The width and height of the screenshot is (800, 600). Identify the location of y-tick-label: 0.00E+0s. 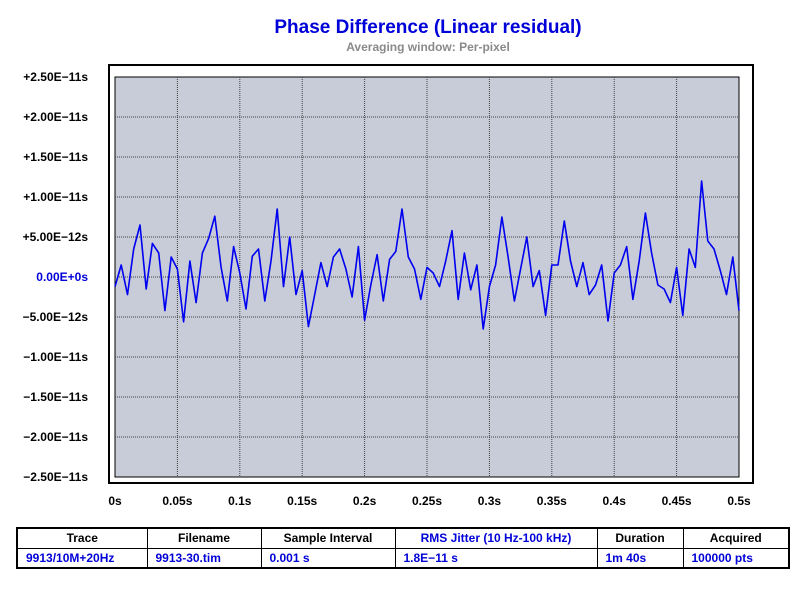
(62, 277).